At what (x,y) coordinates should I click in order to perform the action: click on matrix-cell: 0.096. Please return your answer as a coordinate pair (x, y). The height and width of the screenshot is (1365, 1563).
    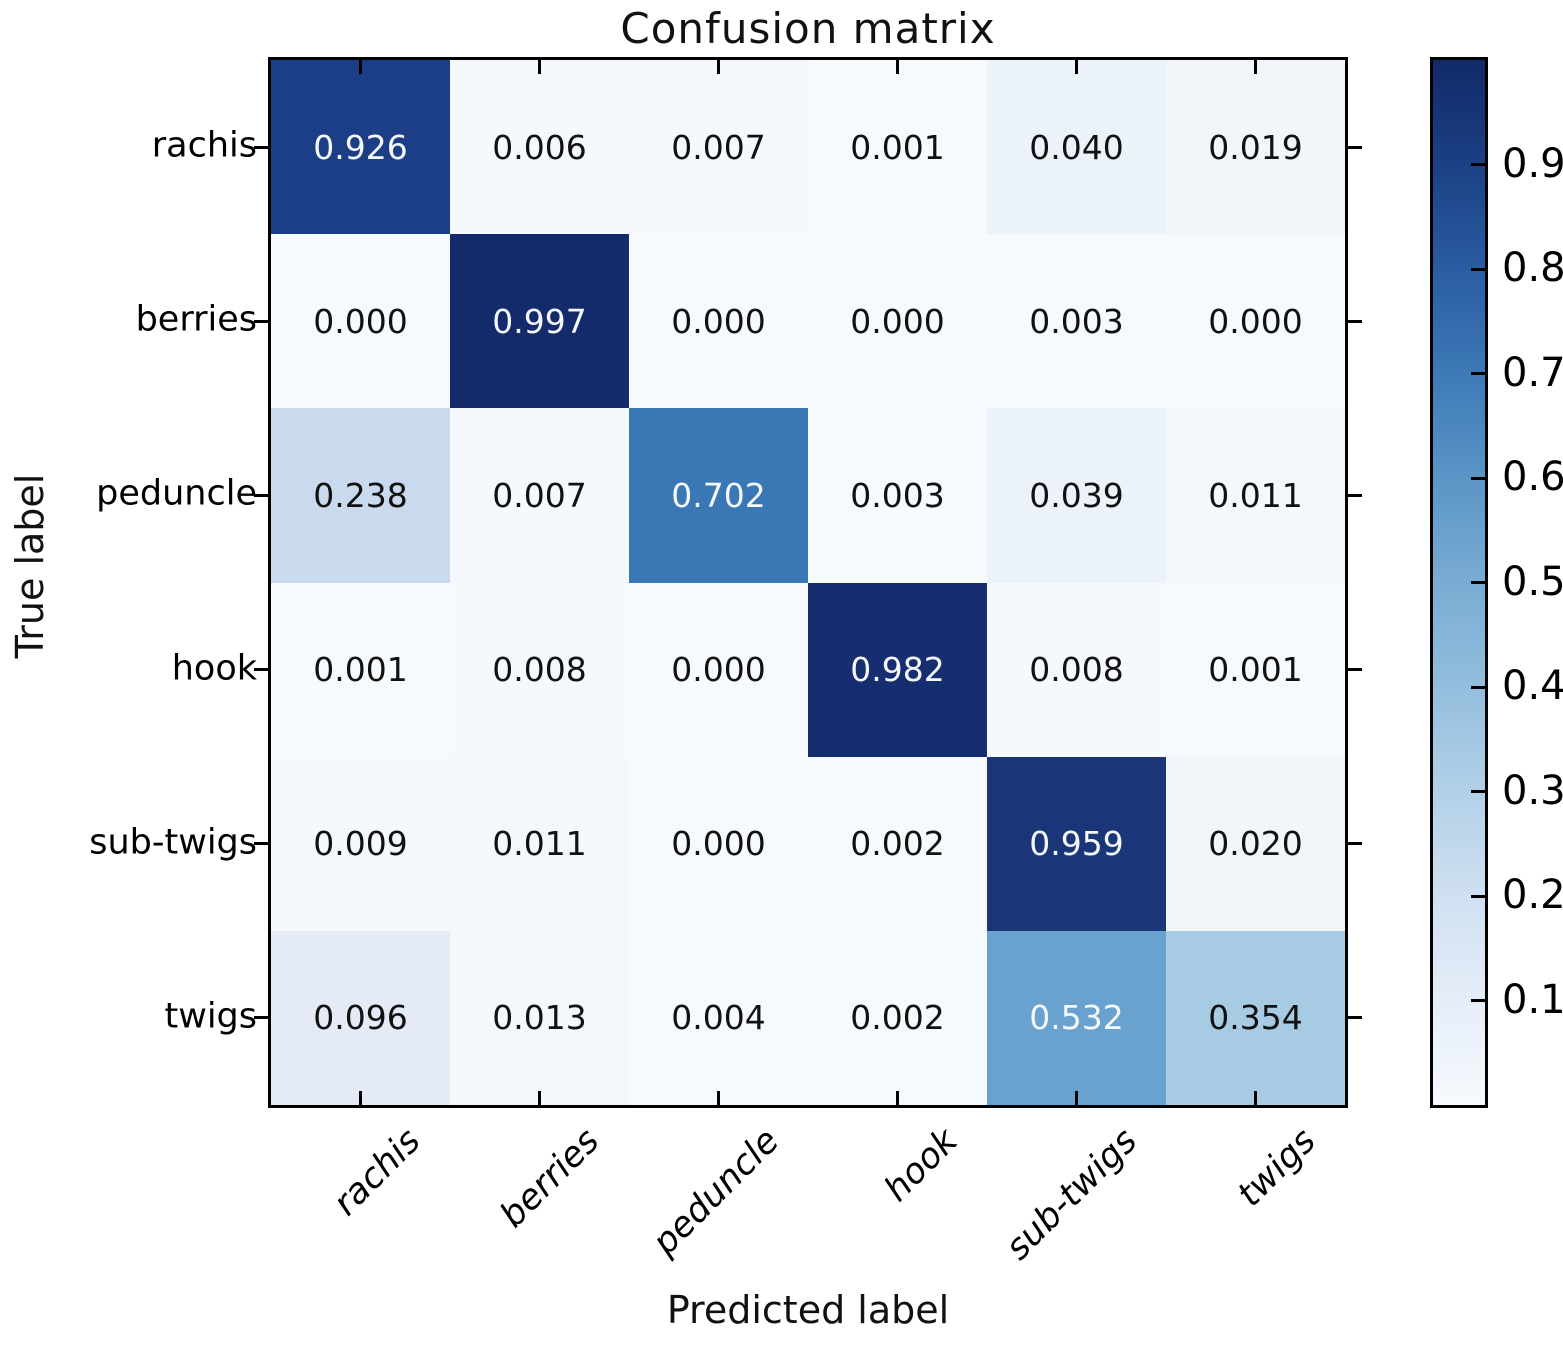
    Looking at the image, I should click on (360, 1017).